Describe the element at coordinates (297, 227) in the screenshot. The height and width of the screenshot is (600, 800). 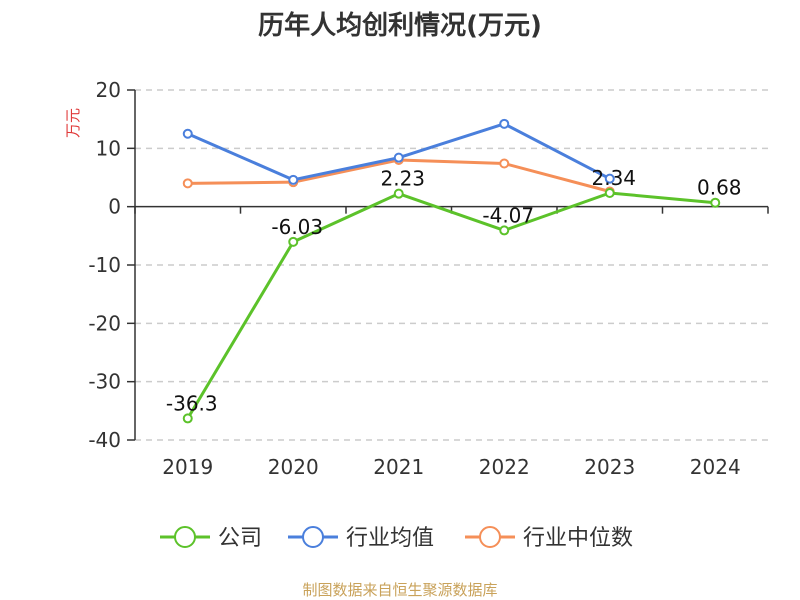
I see `data-label: -6.03` at that location.